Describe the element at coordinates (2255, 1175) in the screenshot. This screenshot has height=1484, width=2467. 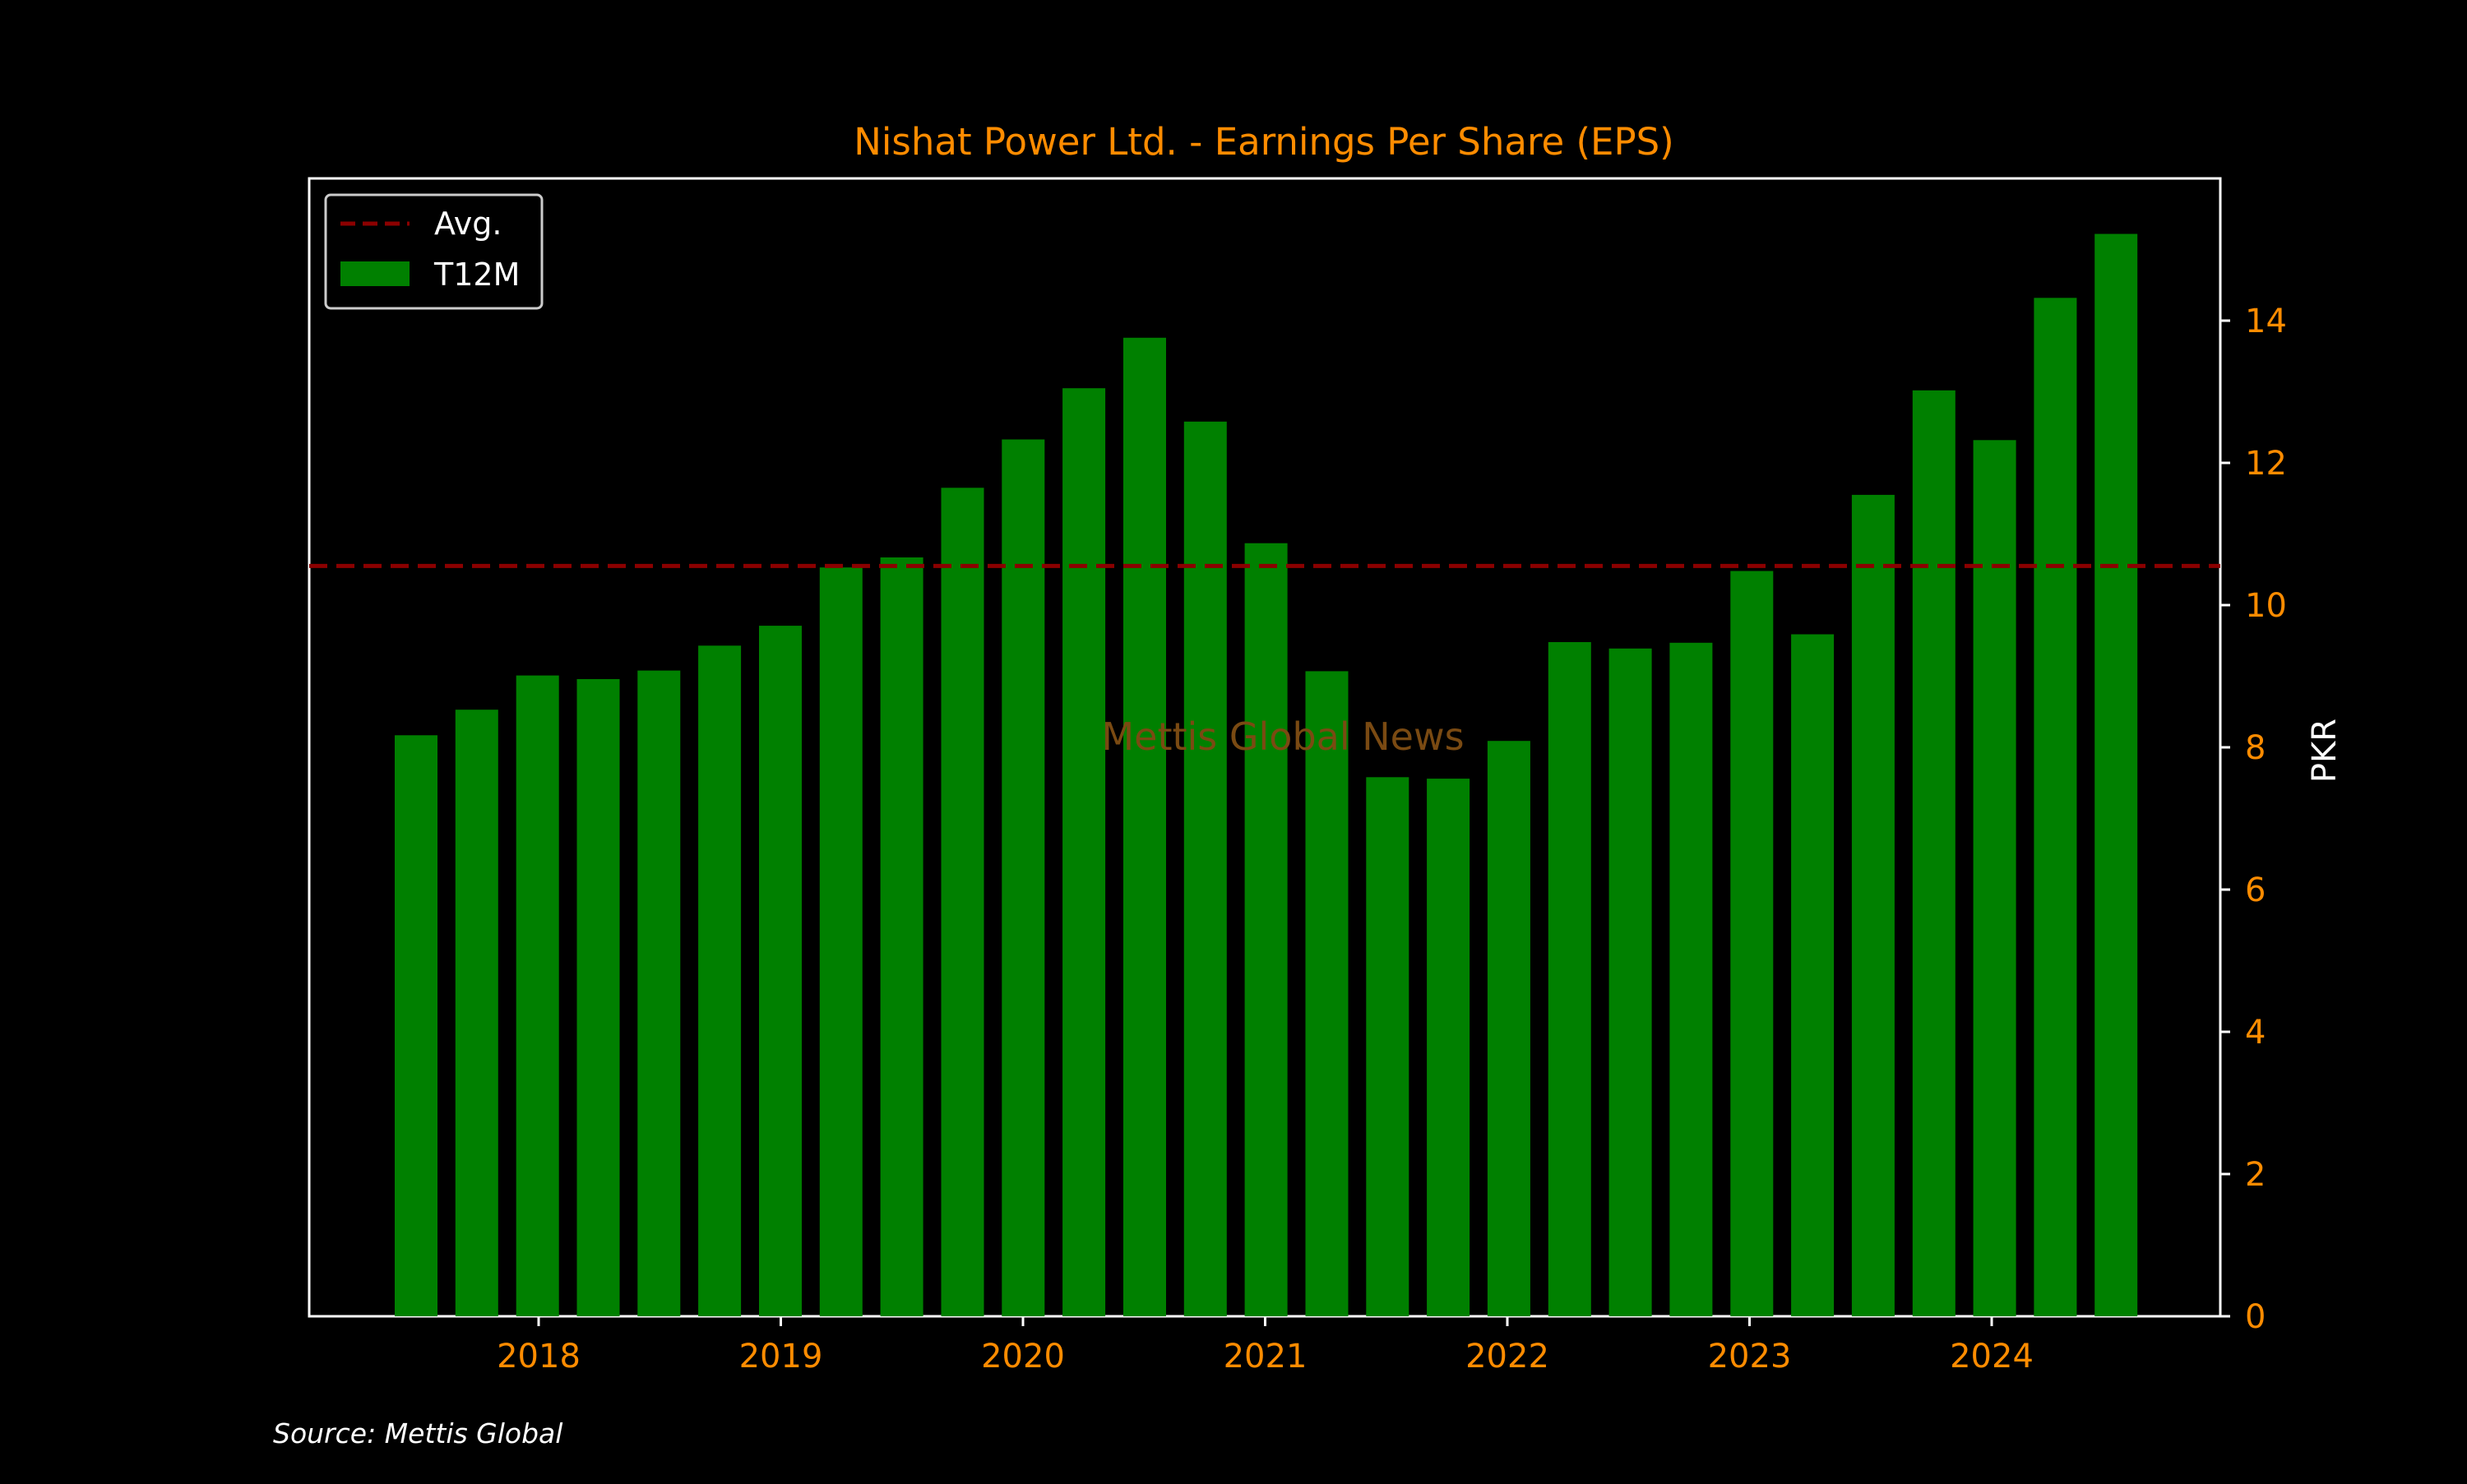
I see `y-tick-label: 2` at that location.